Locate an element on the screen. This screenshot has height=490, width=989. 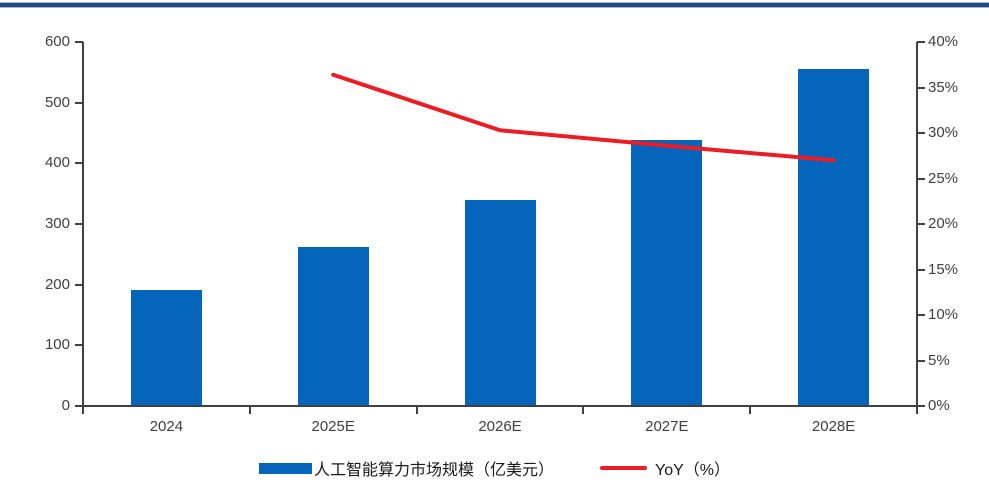
legend-item-line-series: YoY（%） is located at coordinates (665, 468).